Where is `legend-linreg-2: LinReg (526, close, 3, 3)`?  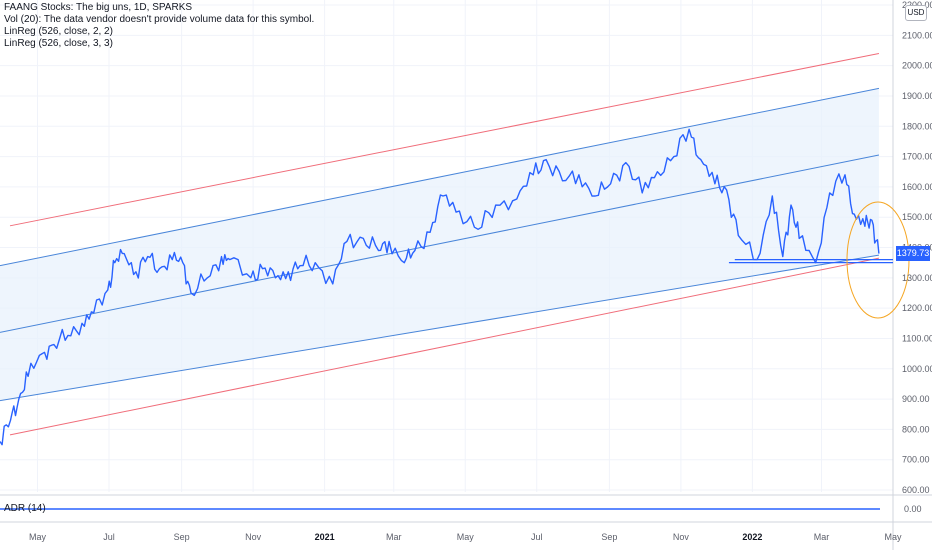 legend-linreg-2: LinReg (526, close, 3, 3) is located at coordinates (58, 43).